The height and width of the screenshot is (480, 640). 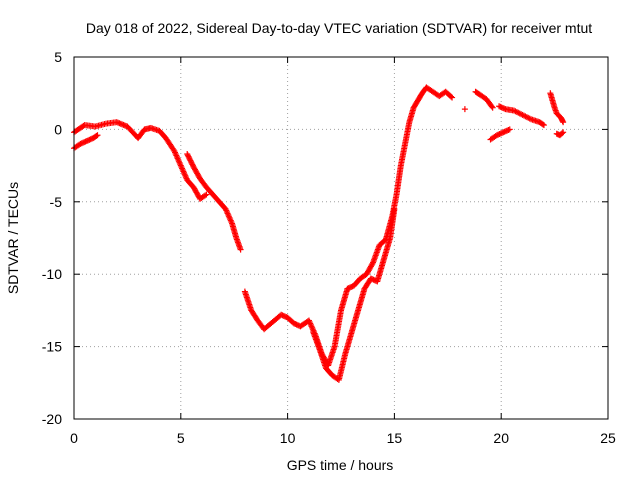 What do you see at coordinates (52, 347) in the screenshot?
I see `y-tick-label: -15` at bounding box center [52, 347].